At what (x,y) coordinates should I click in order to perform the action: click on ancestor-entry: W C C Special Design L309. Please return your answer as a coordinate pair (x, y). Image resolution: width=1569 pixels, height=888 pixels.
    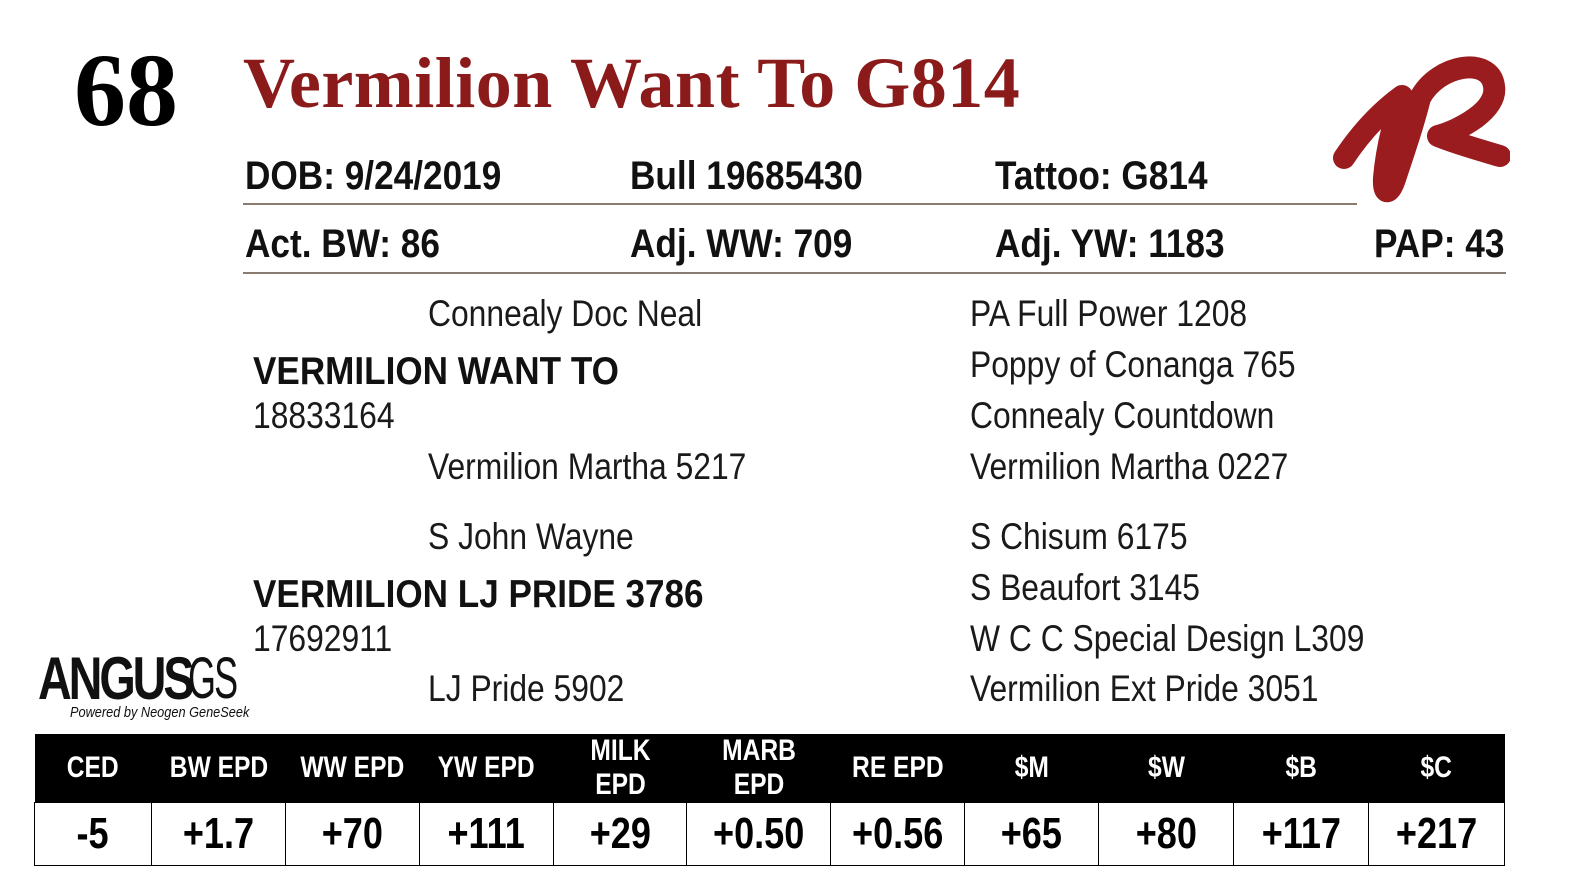
    Looking at the image, I should click on (1167, 638).